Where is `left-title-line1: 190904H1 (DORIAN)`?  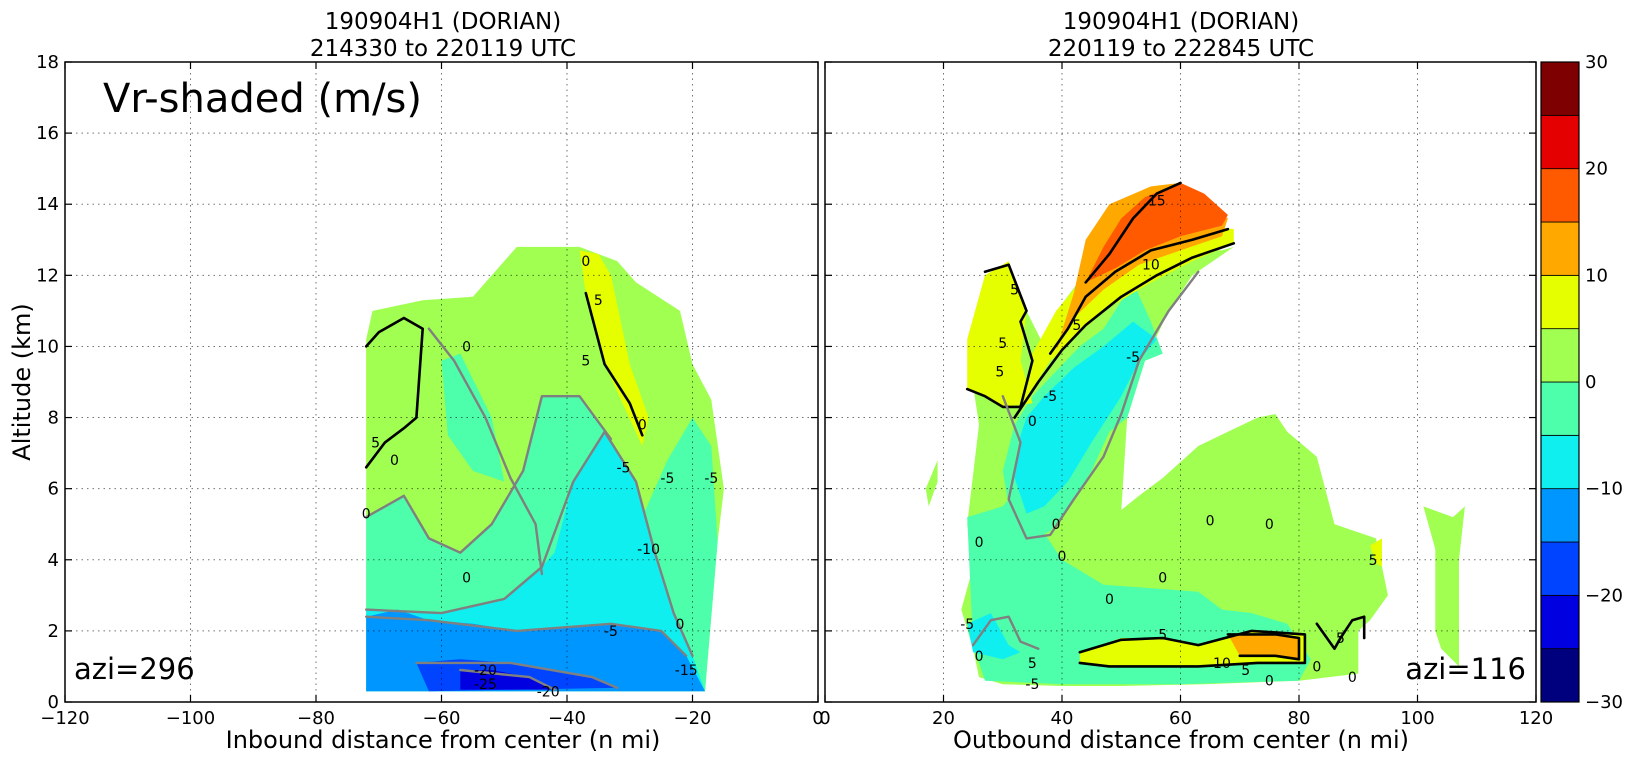 left-title-line1: 190904H1 (DORIAN) is located at coordinates (443, 22).